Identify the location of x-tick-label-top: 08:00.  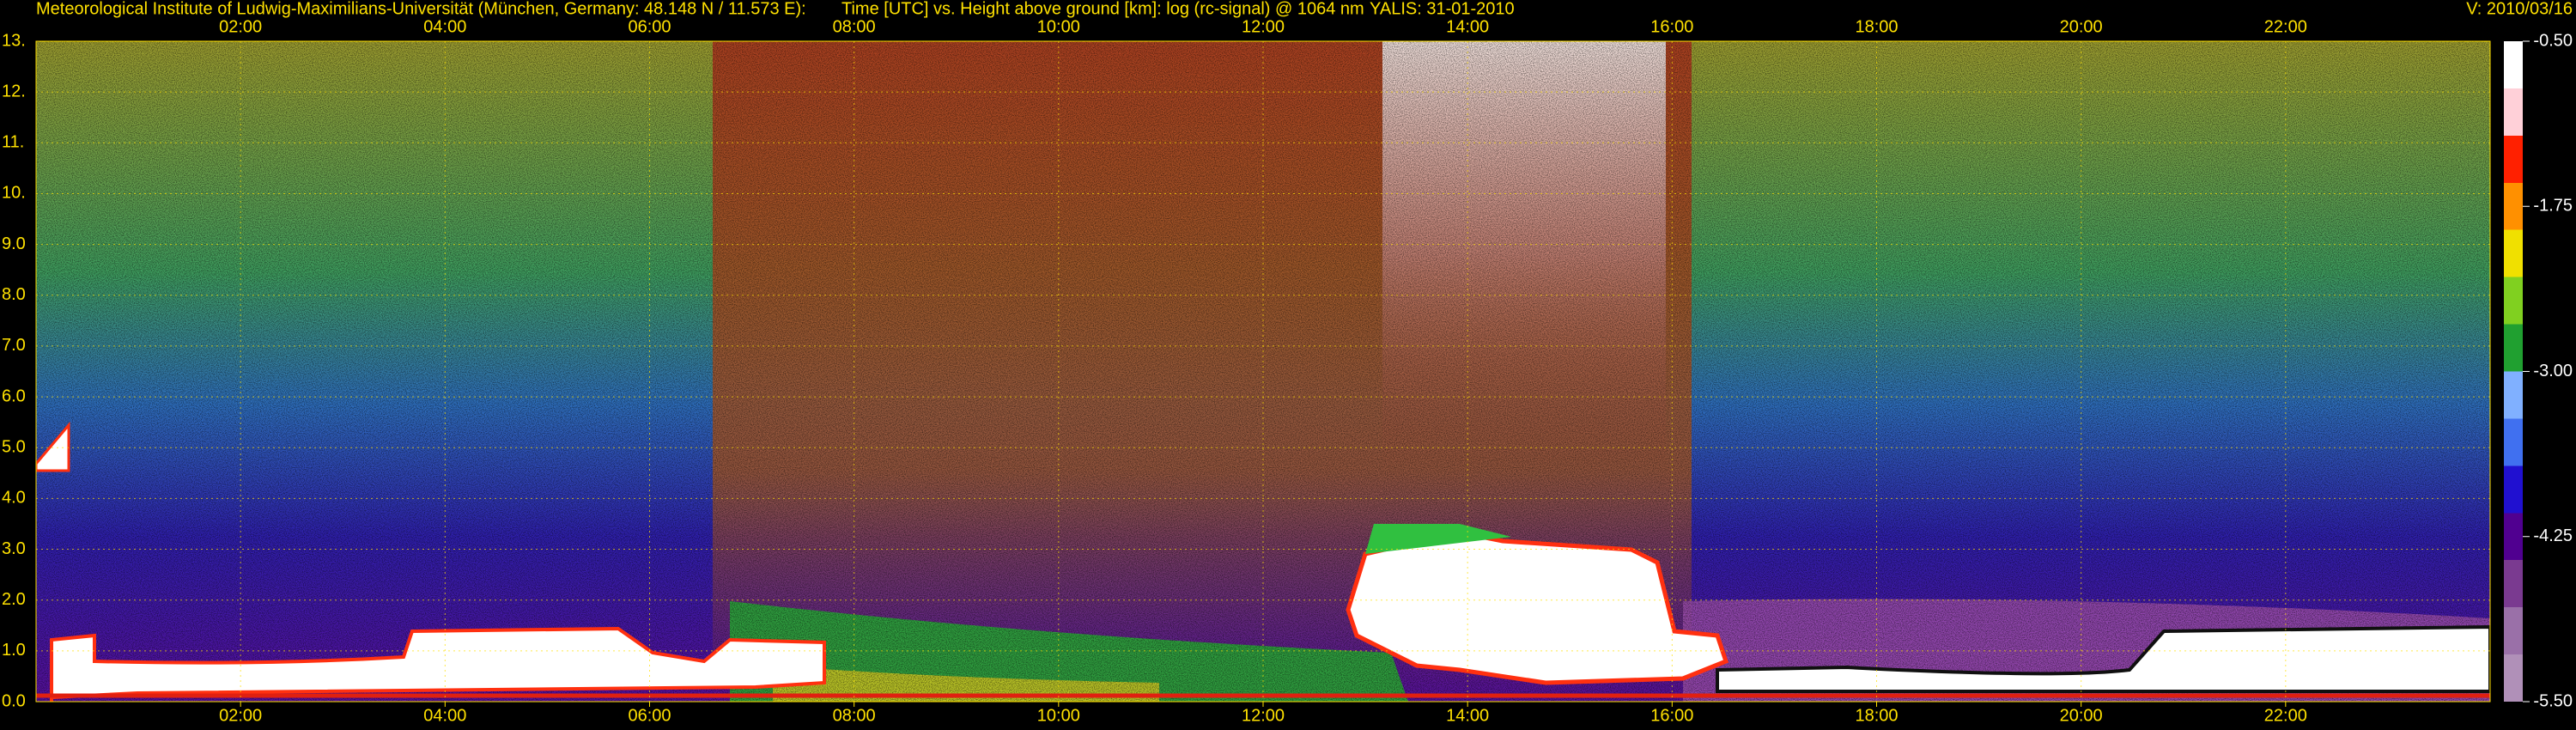
(854, 26).